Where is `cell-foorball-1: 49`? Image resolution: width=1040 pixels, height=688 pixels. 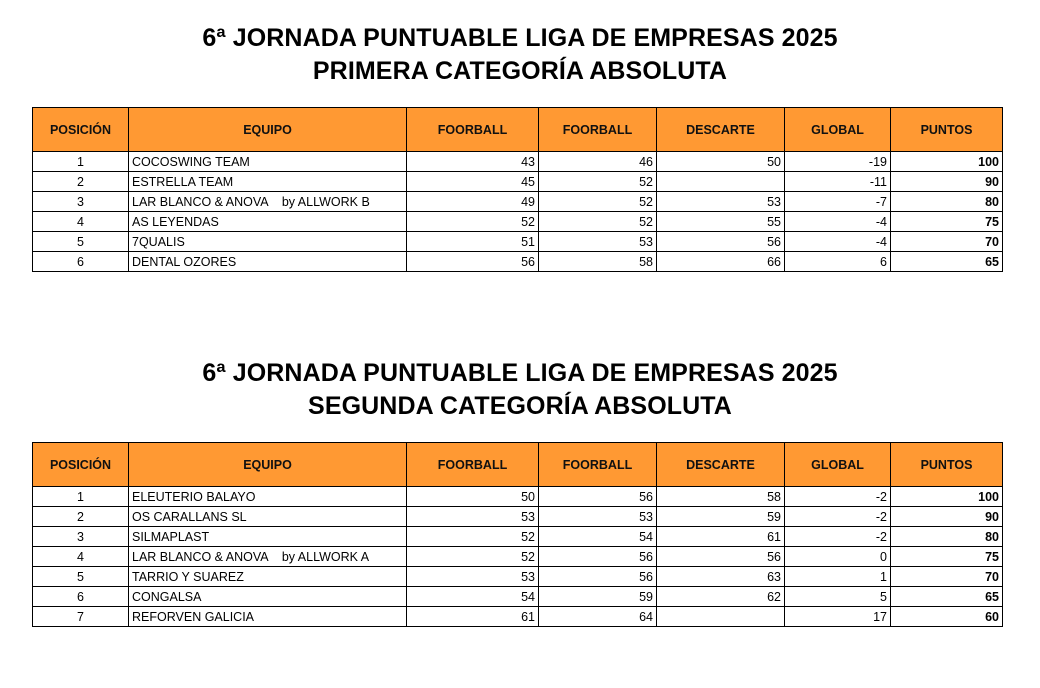
cell-foorball-1: 49 is located at coordinates (472, 201).